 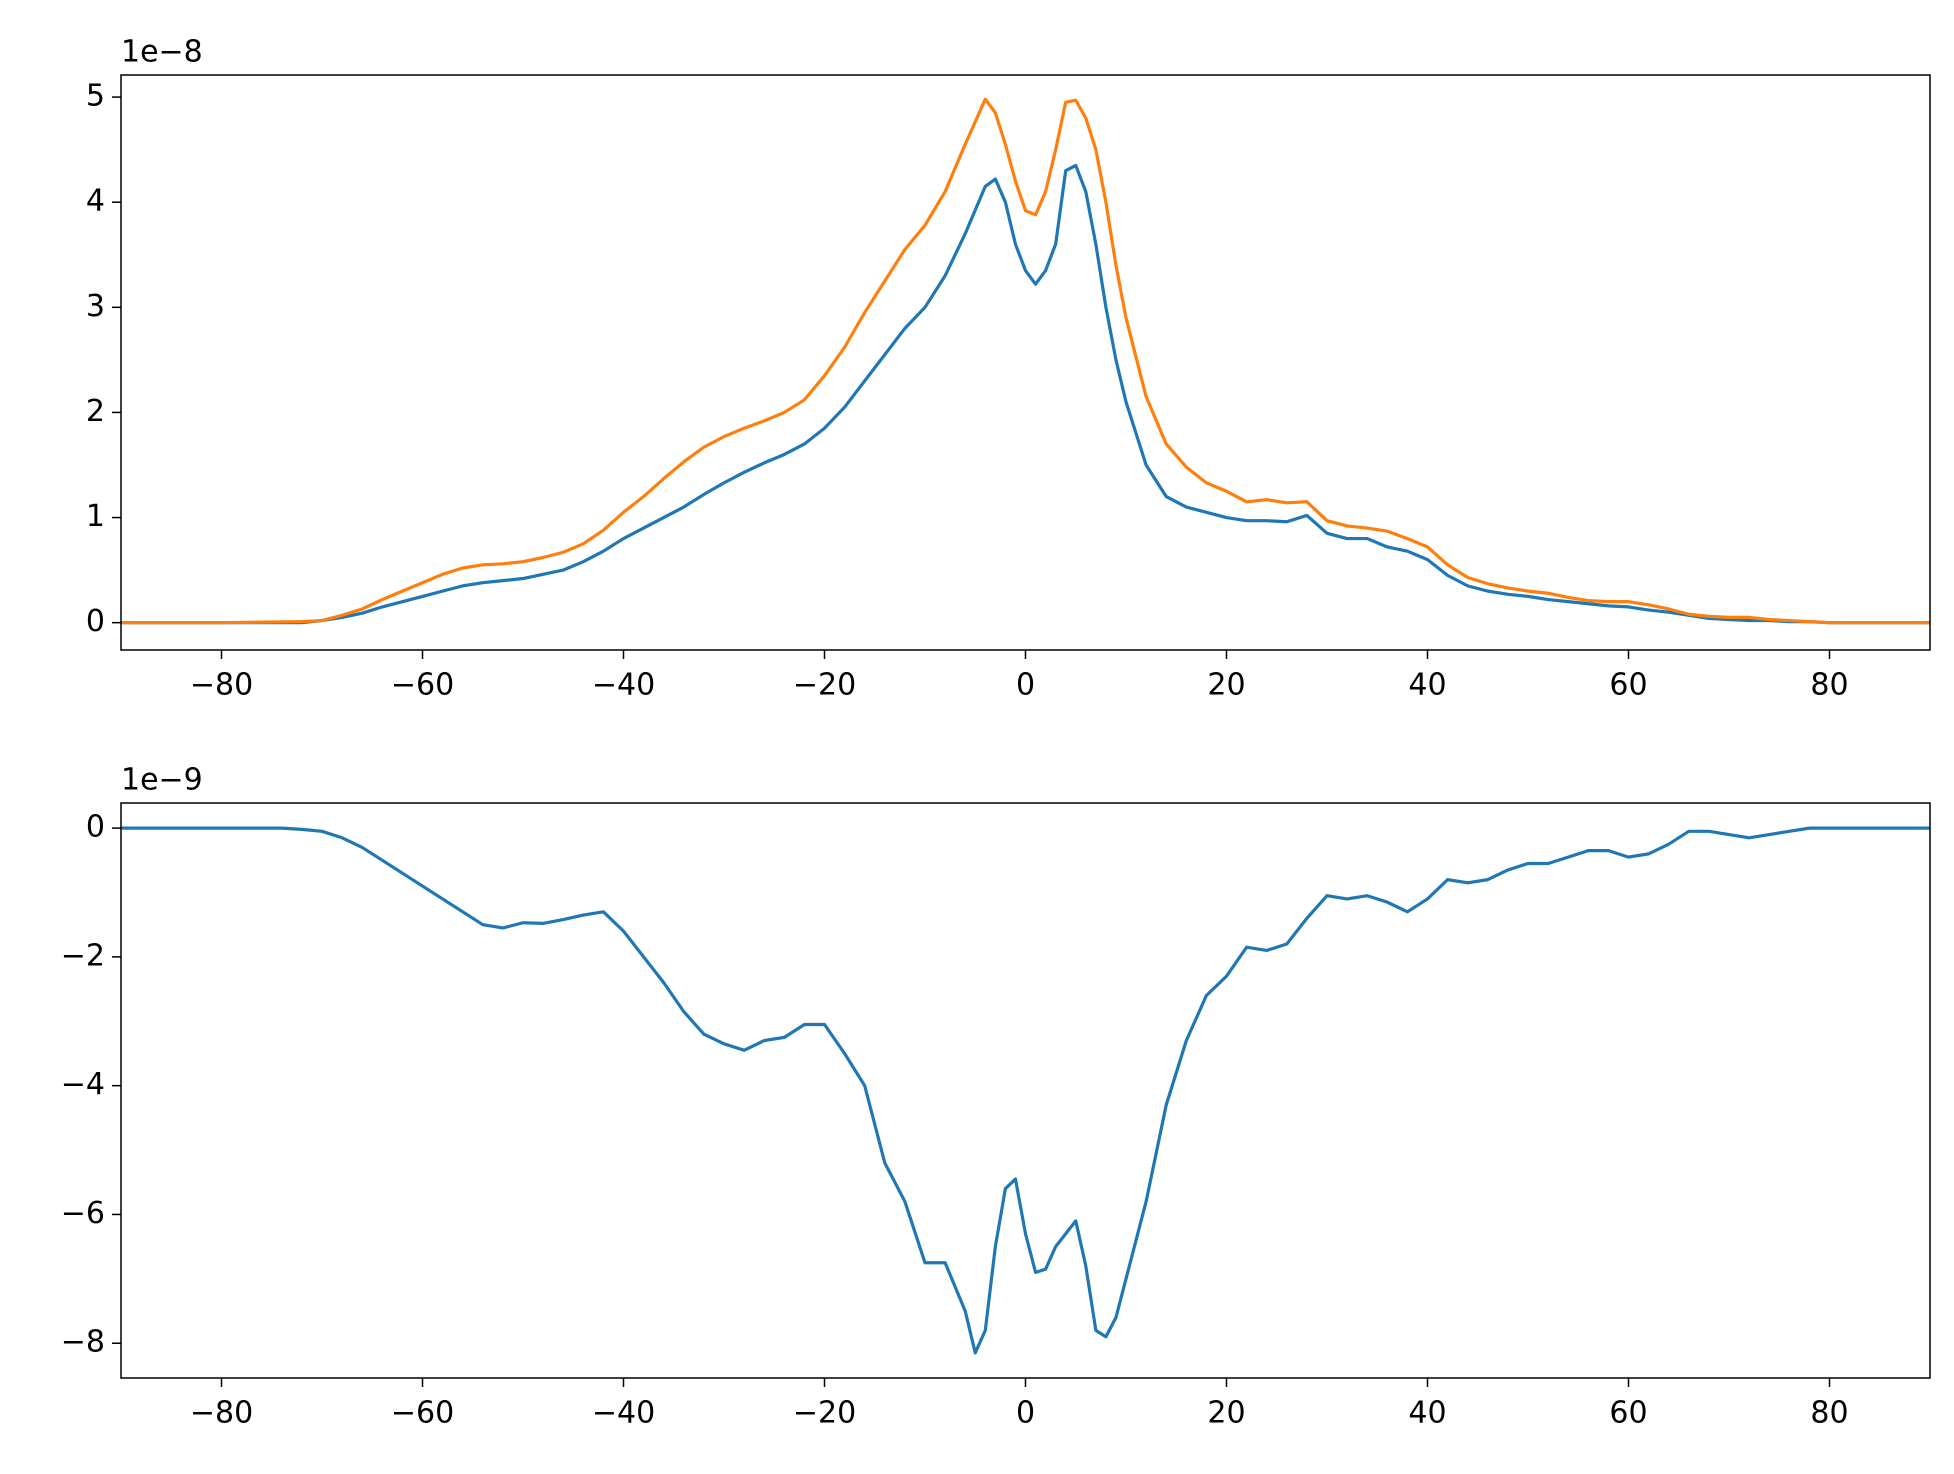 I want to click on offset-label: 1e−8, so click(x=162, y=52).